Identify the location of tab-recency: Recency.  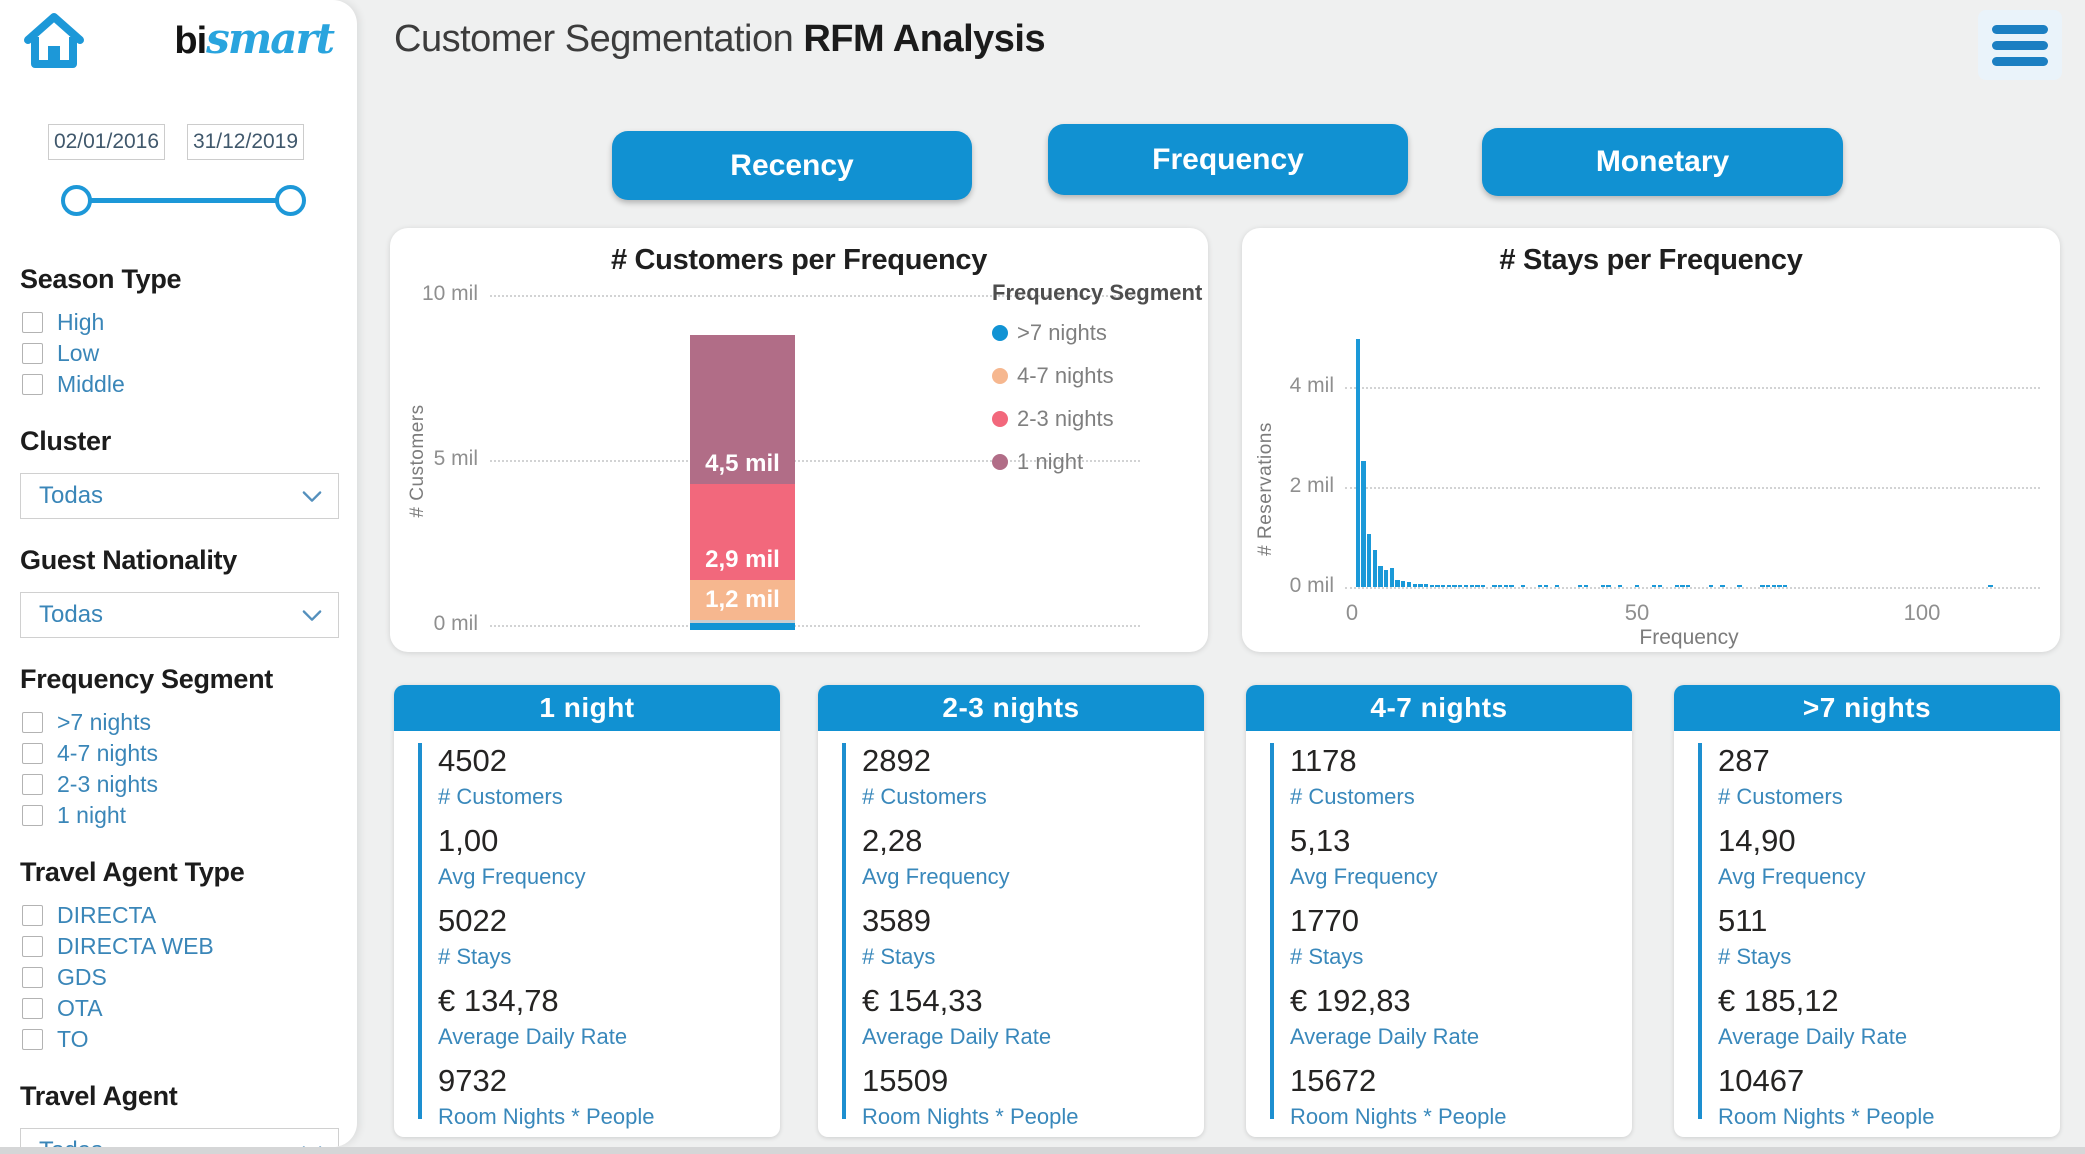
(792, 165).